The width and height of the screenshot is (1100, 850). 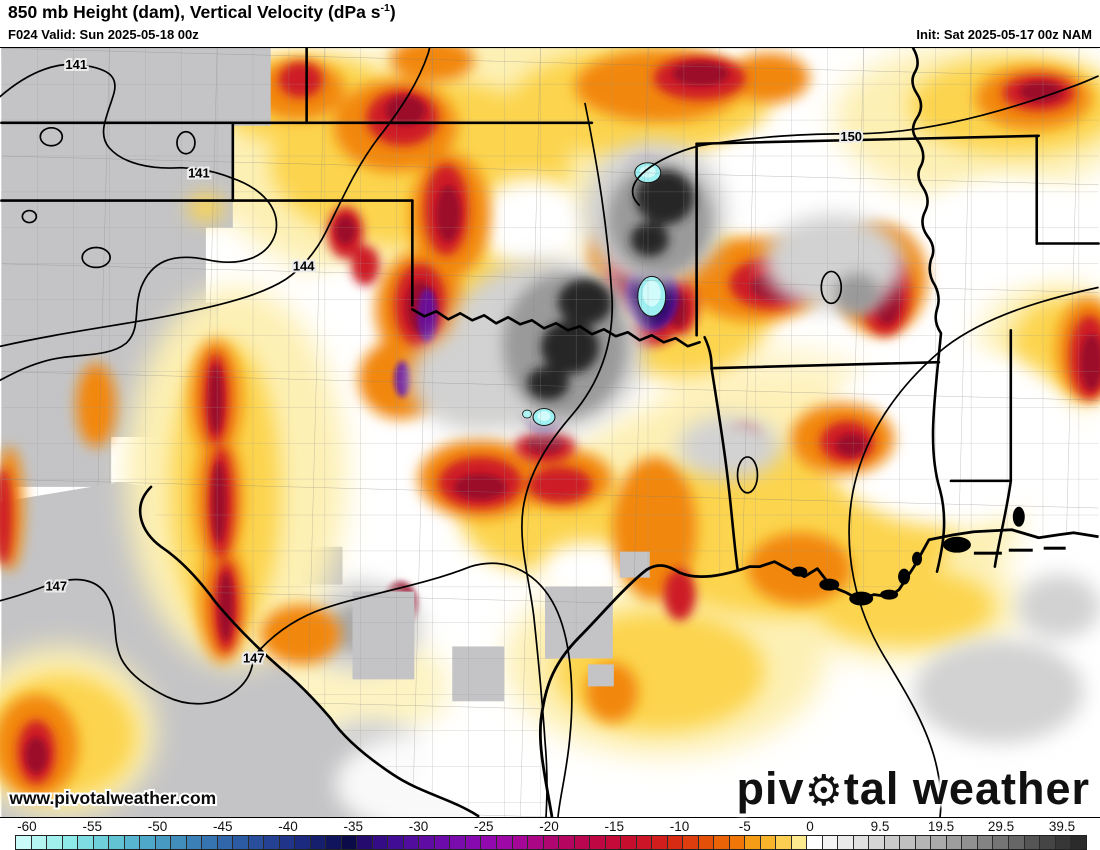 What do you see at coordinates (112, 798) in the screenshot?
I see `watermark: www.pivotalweather.com` at bounding box center [112, 798].